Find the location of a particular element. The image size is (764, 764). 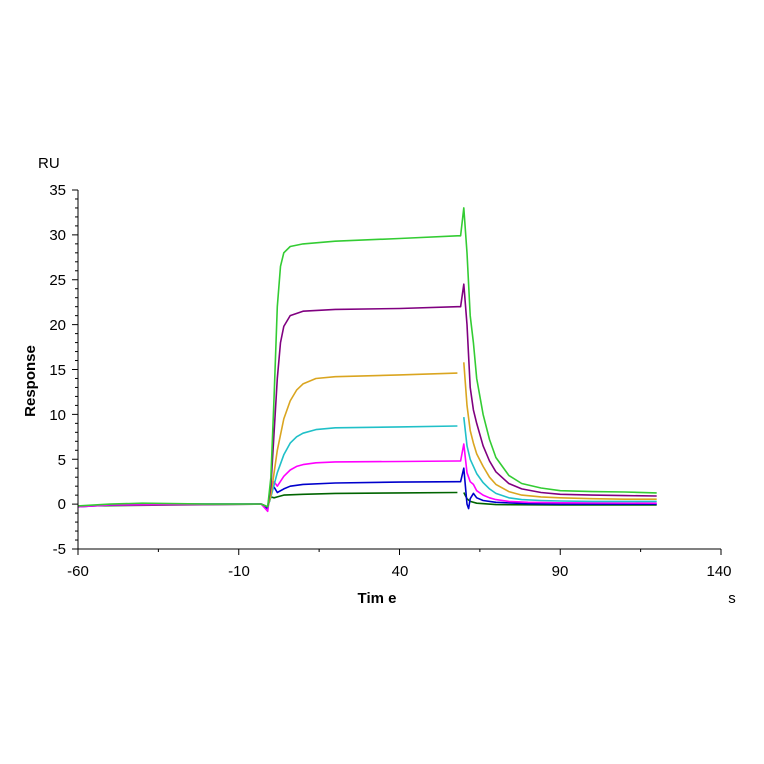

y-tick-labels: 35 30 25 20 15 10 5 0 -5 is located at coordinates (57, 370).